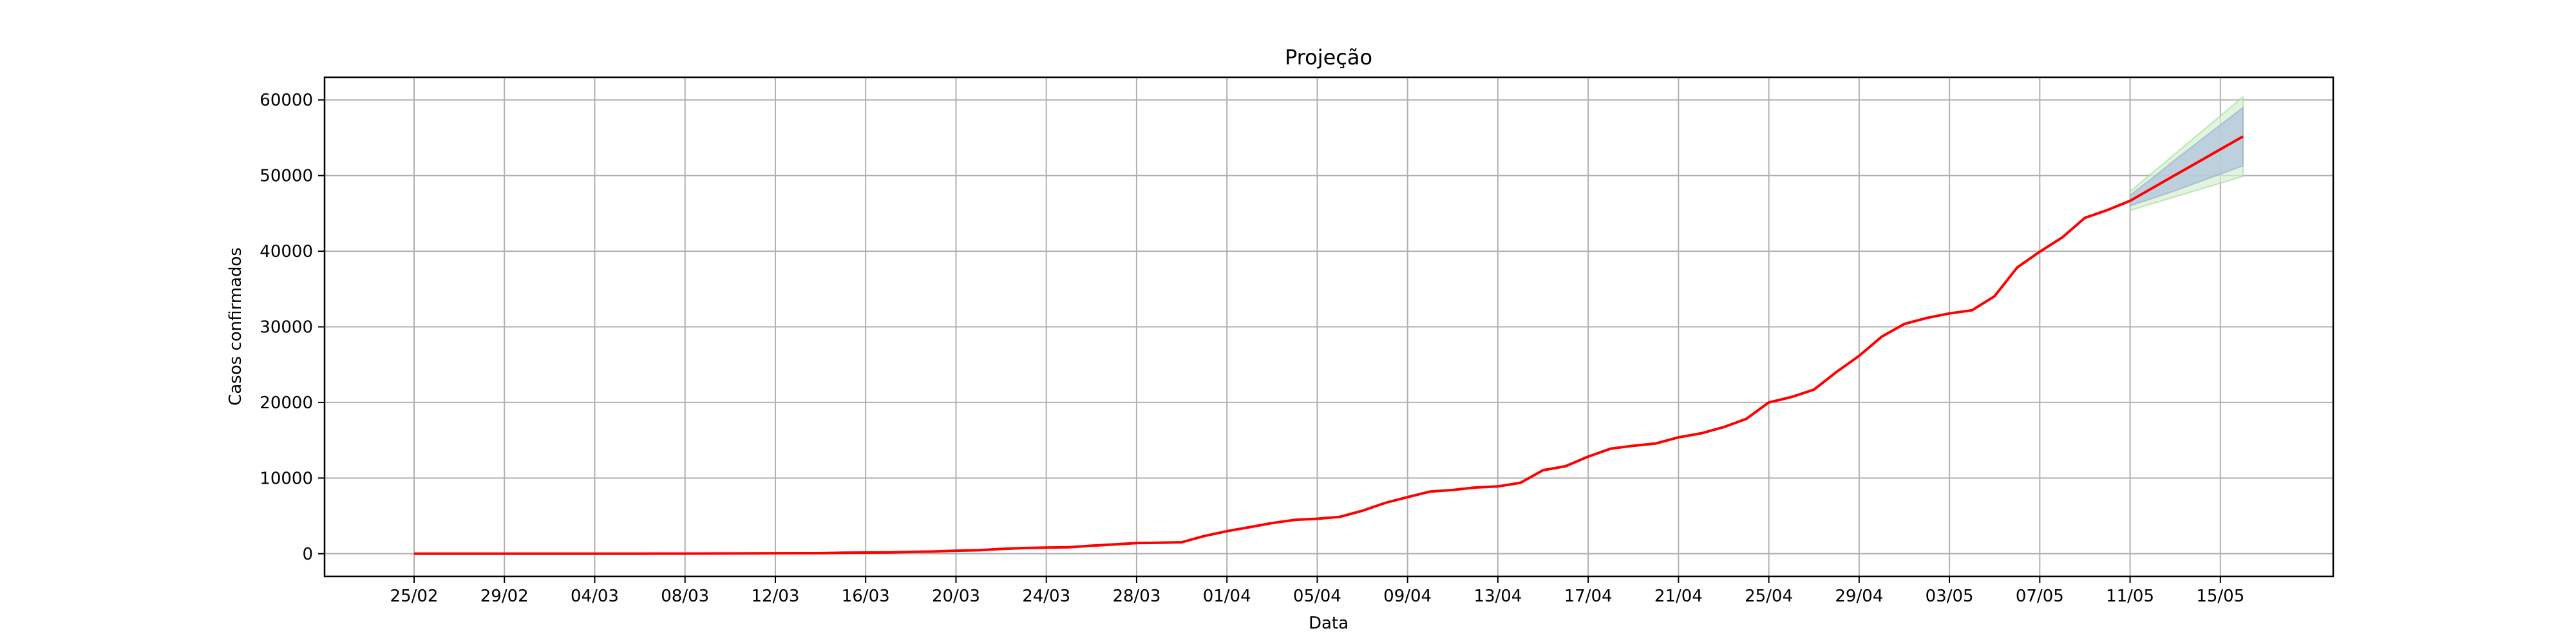 The height and width of the screenshot is (644, 2576). What do you see at coordinates (286, 403) in the screenshot?
I see `y-tick-label: 20000` at bounding box center [286, 403].